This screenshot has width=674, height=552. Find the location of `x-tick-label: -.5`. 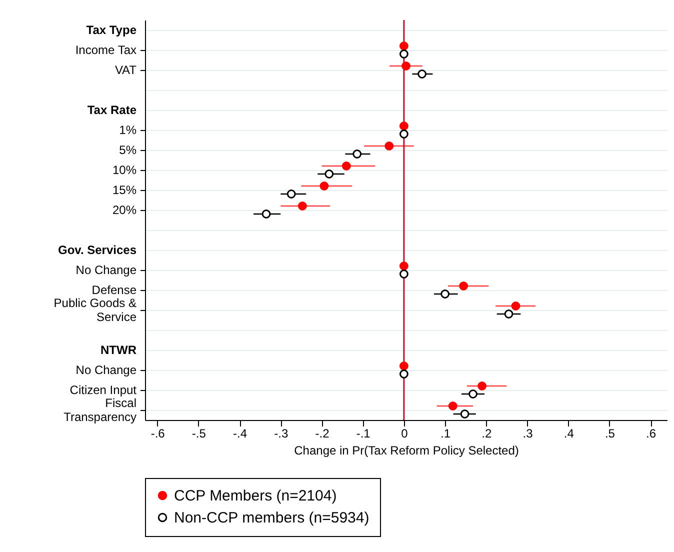

x-tick-label: -.5 is located at coordinates (199, 433).